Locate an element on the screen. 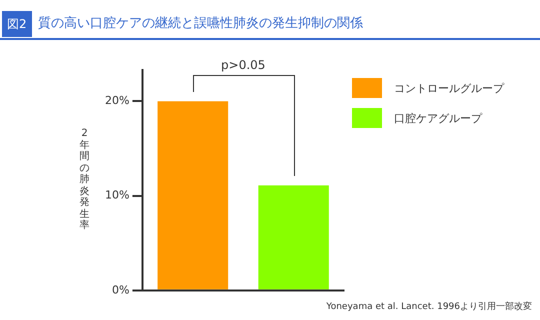 The image size is (540, 320). y-tick-label: 10% is located at coordinates (117, 195).